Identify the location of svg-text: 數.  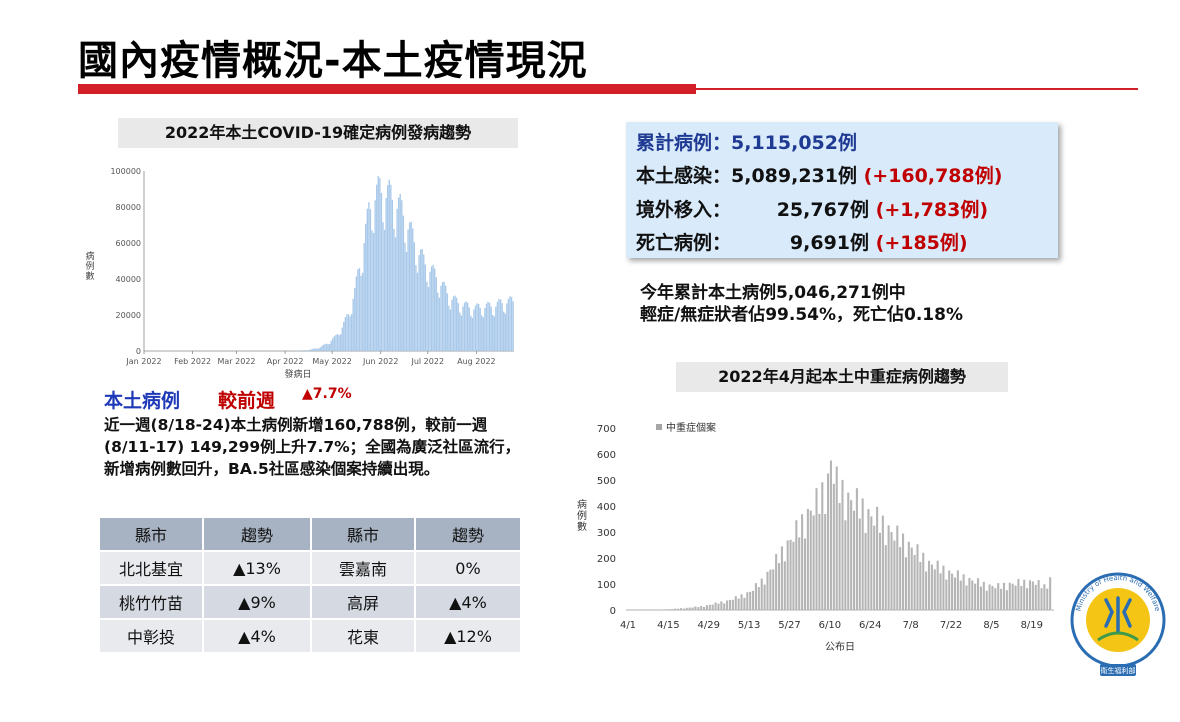
(582, 526).